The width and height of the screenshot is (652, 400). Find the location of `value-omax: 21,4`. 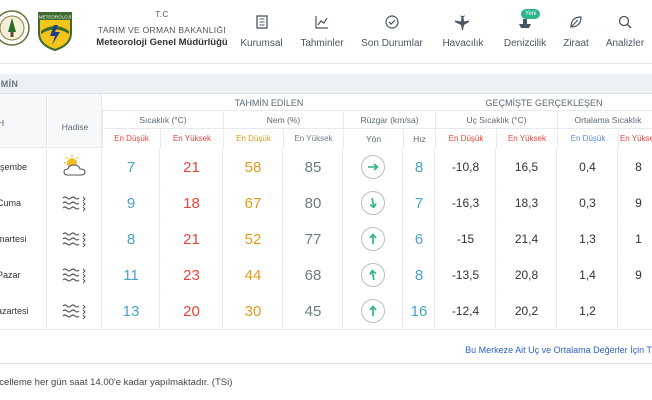

value-omax: 21,4 is located at coordinates (526, 239).